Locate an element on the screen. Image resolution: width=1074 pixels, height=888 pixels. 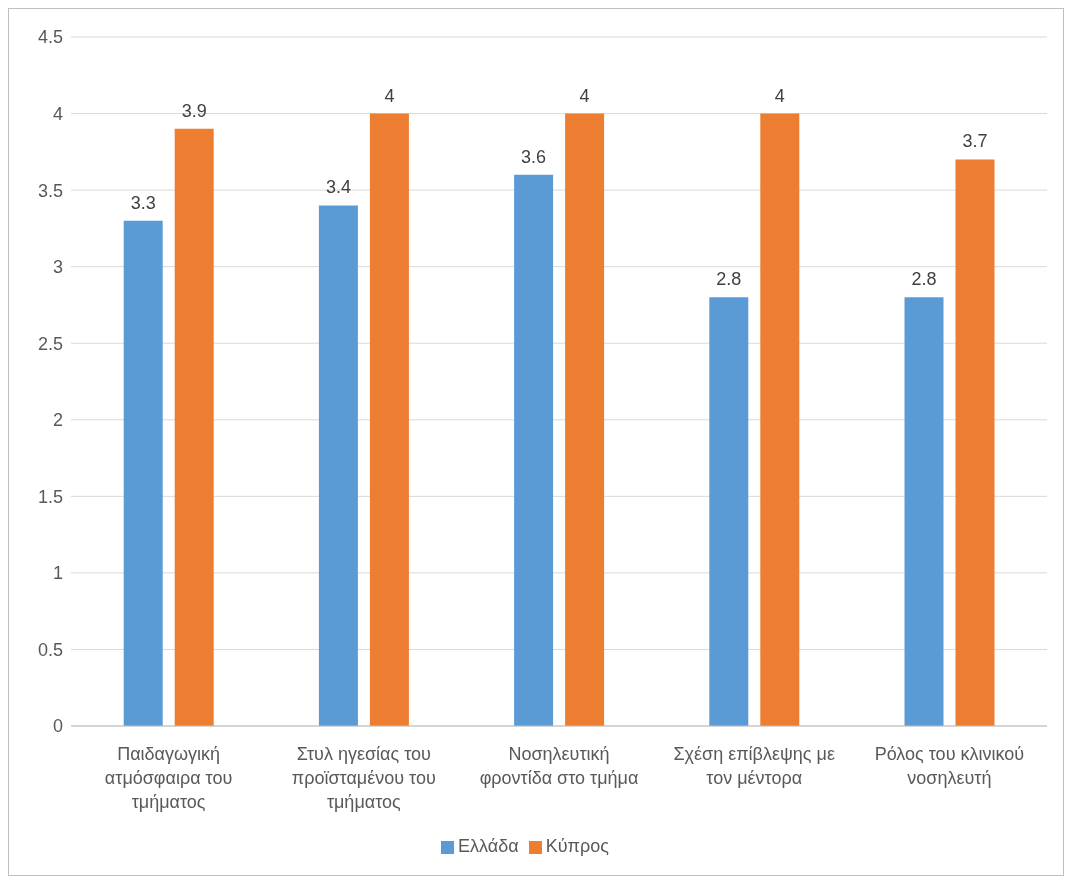
y-tick-label: 0.5 is located at coordinates (50, 649).